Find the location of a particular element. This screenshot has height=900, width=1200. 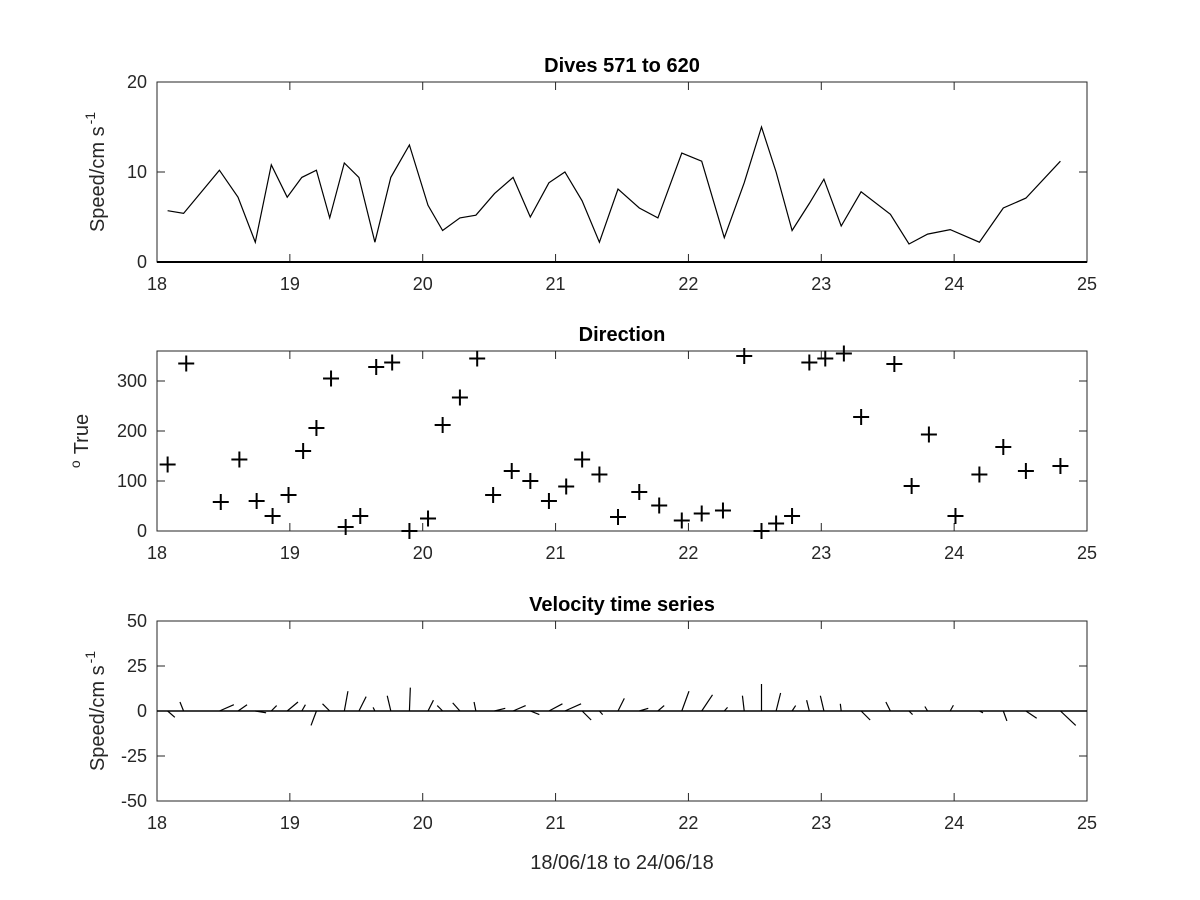

speed-xtick-label: 22 is located at coordinates (688, 284).